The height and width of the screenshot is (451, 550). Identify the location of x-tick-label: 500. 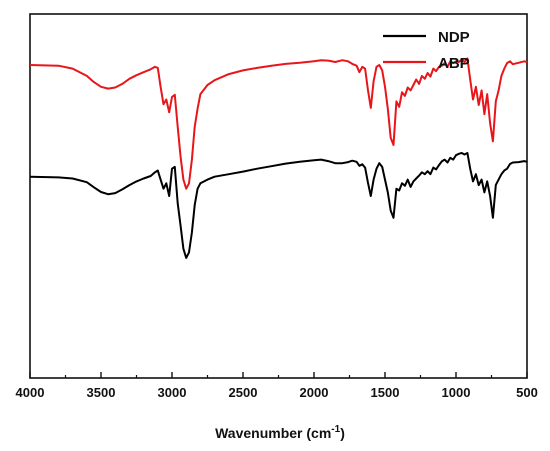
(527, 392).